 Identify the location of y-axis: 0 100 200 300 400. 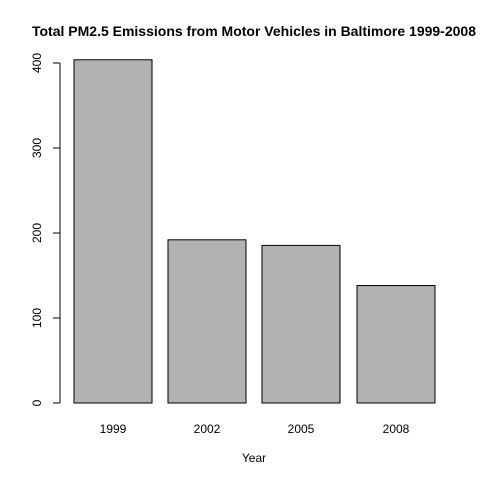
(45, 229).